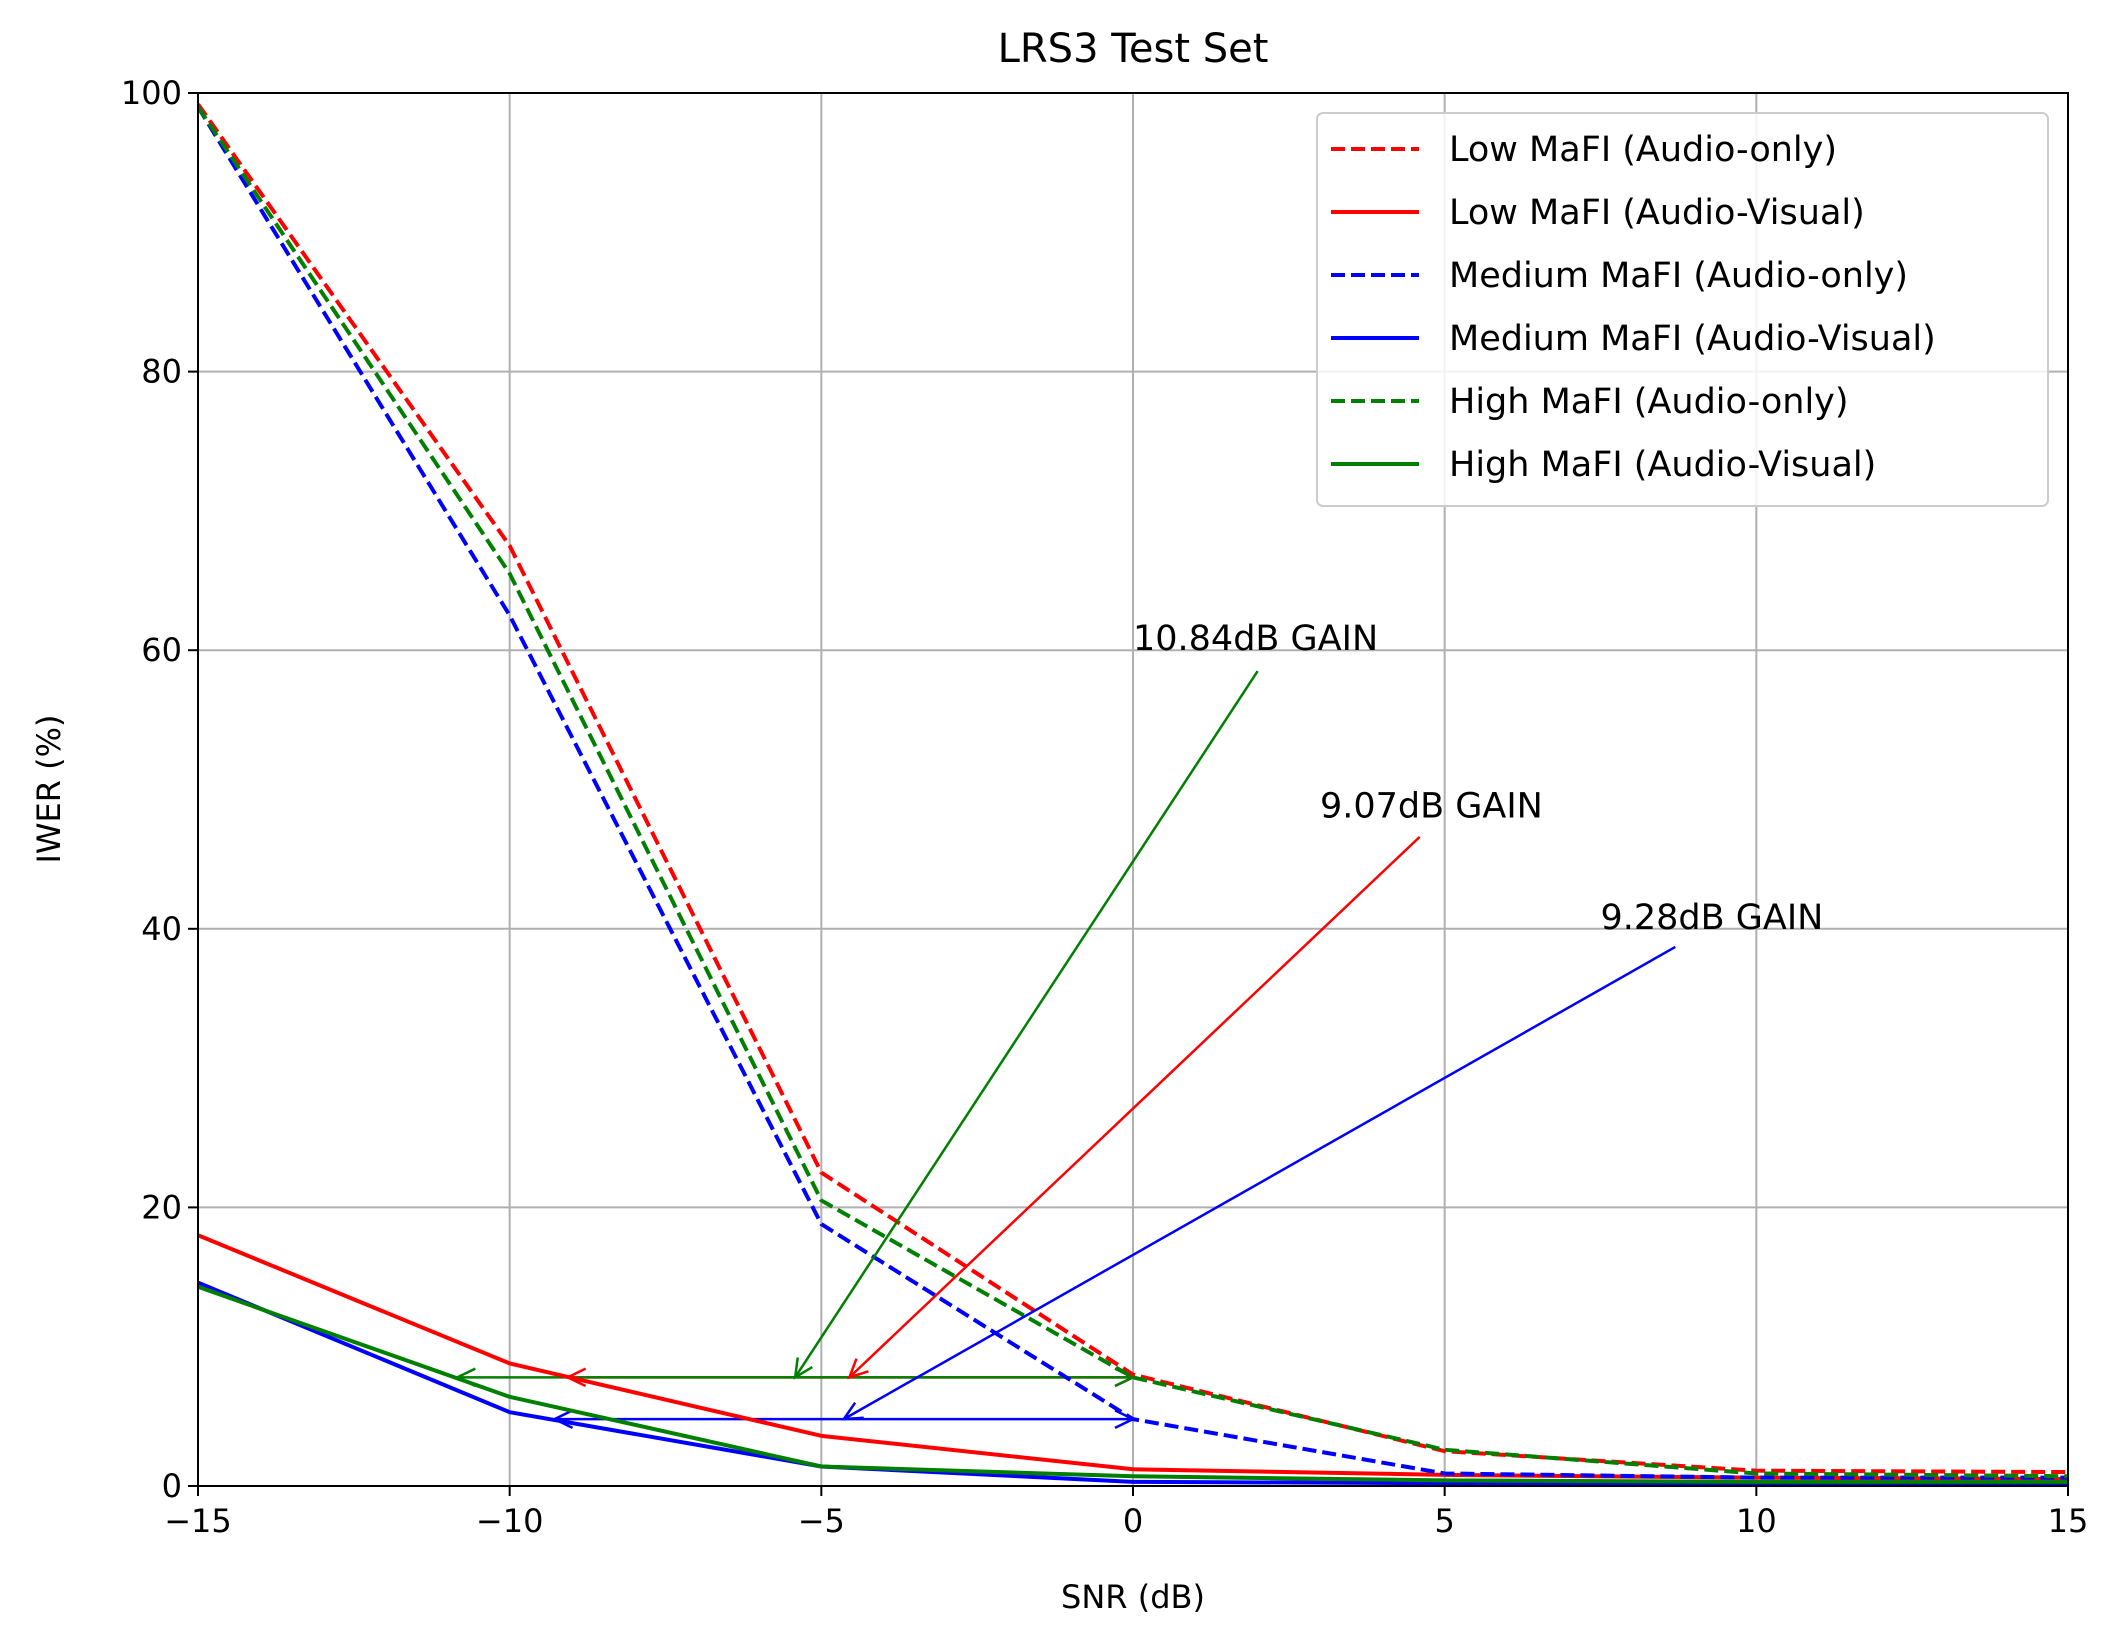 The image size is (2113, 1638). What do you see at coordinates (1431, 806) in the screenshot?
I see `annotation-label: 9.07dB GAIN` at bounding box center [1431, 806].